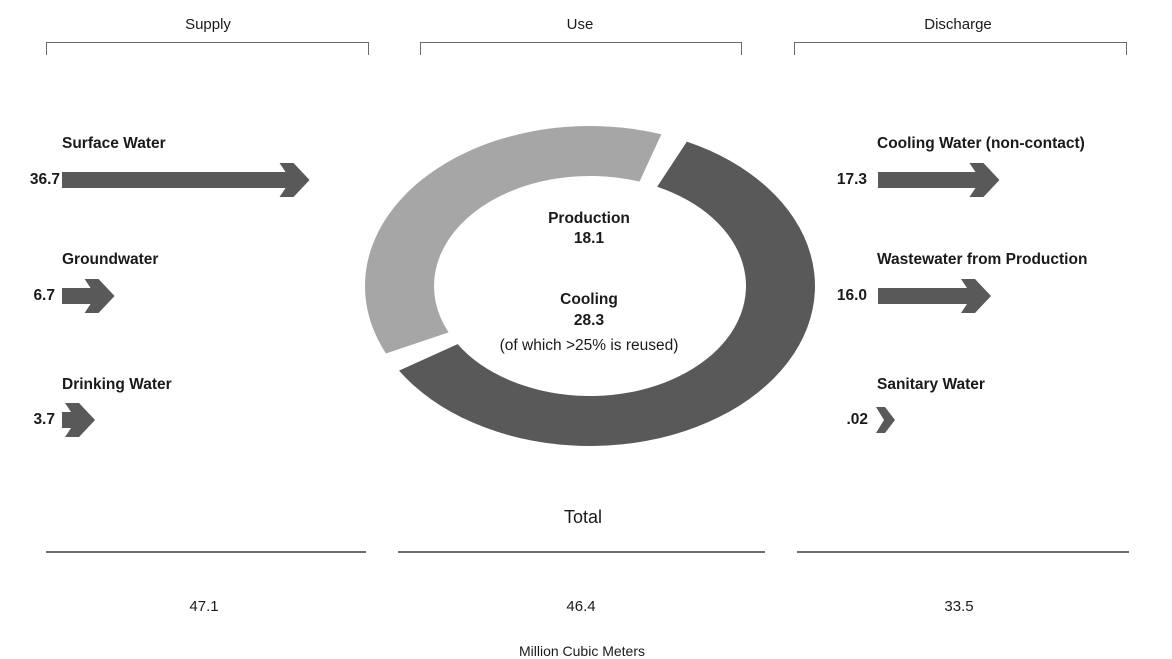 This screenshot has width=1172, height=659. I want to click on production-value: 18.1, so click(589, 238).